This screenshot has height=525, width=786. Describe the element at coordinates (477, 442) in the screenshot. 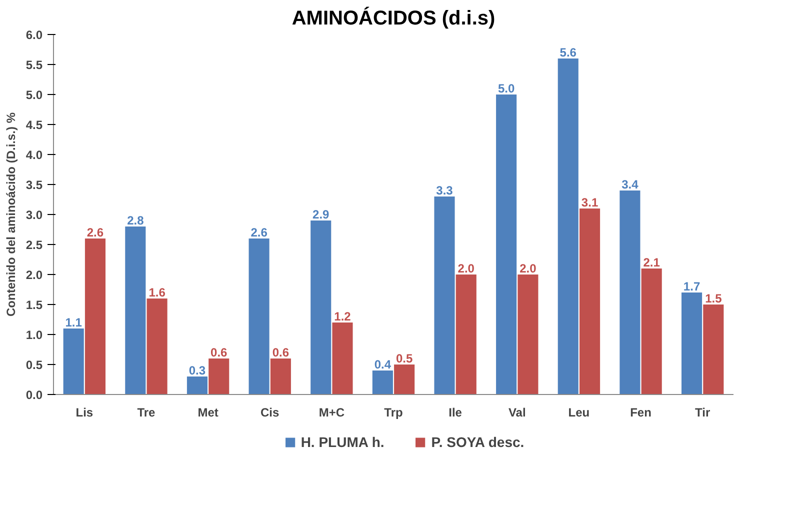

I see `legend-label: P. SOYA desc.` at that location.